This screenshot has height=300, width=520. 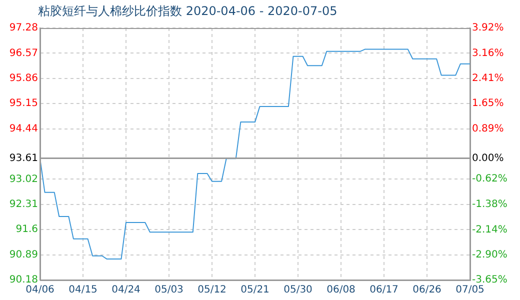 What do you see at coordinates (83, 290) in the screenshot?
I see `x-tick-label: 04/15` at bounding box center [83, 290].